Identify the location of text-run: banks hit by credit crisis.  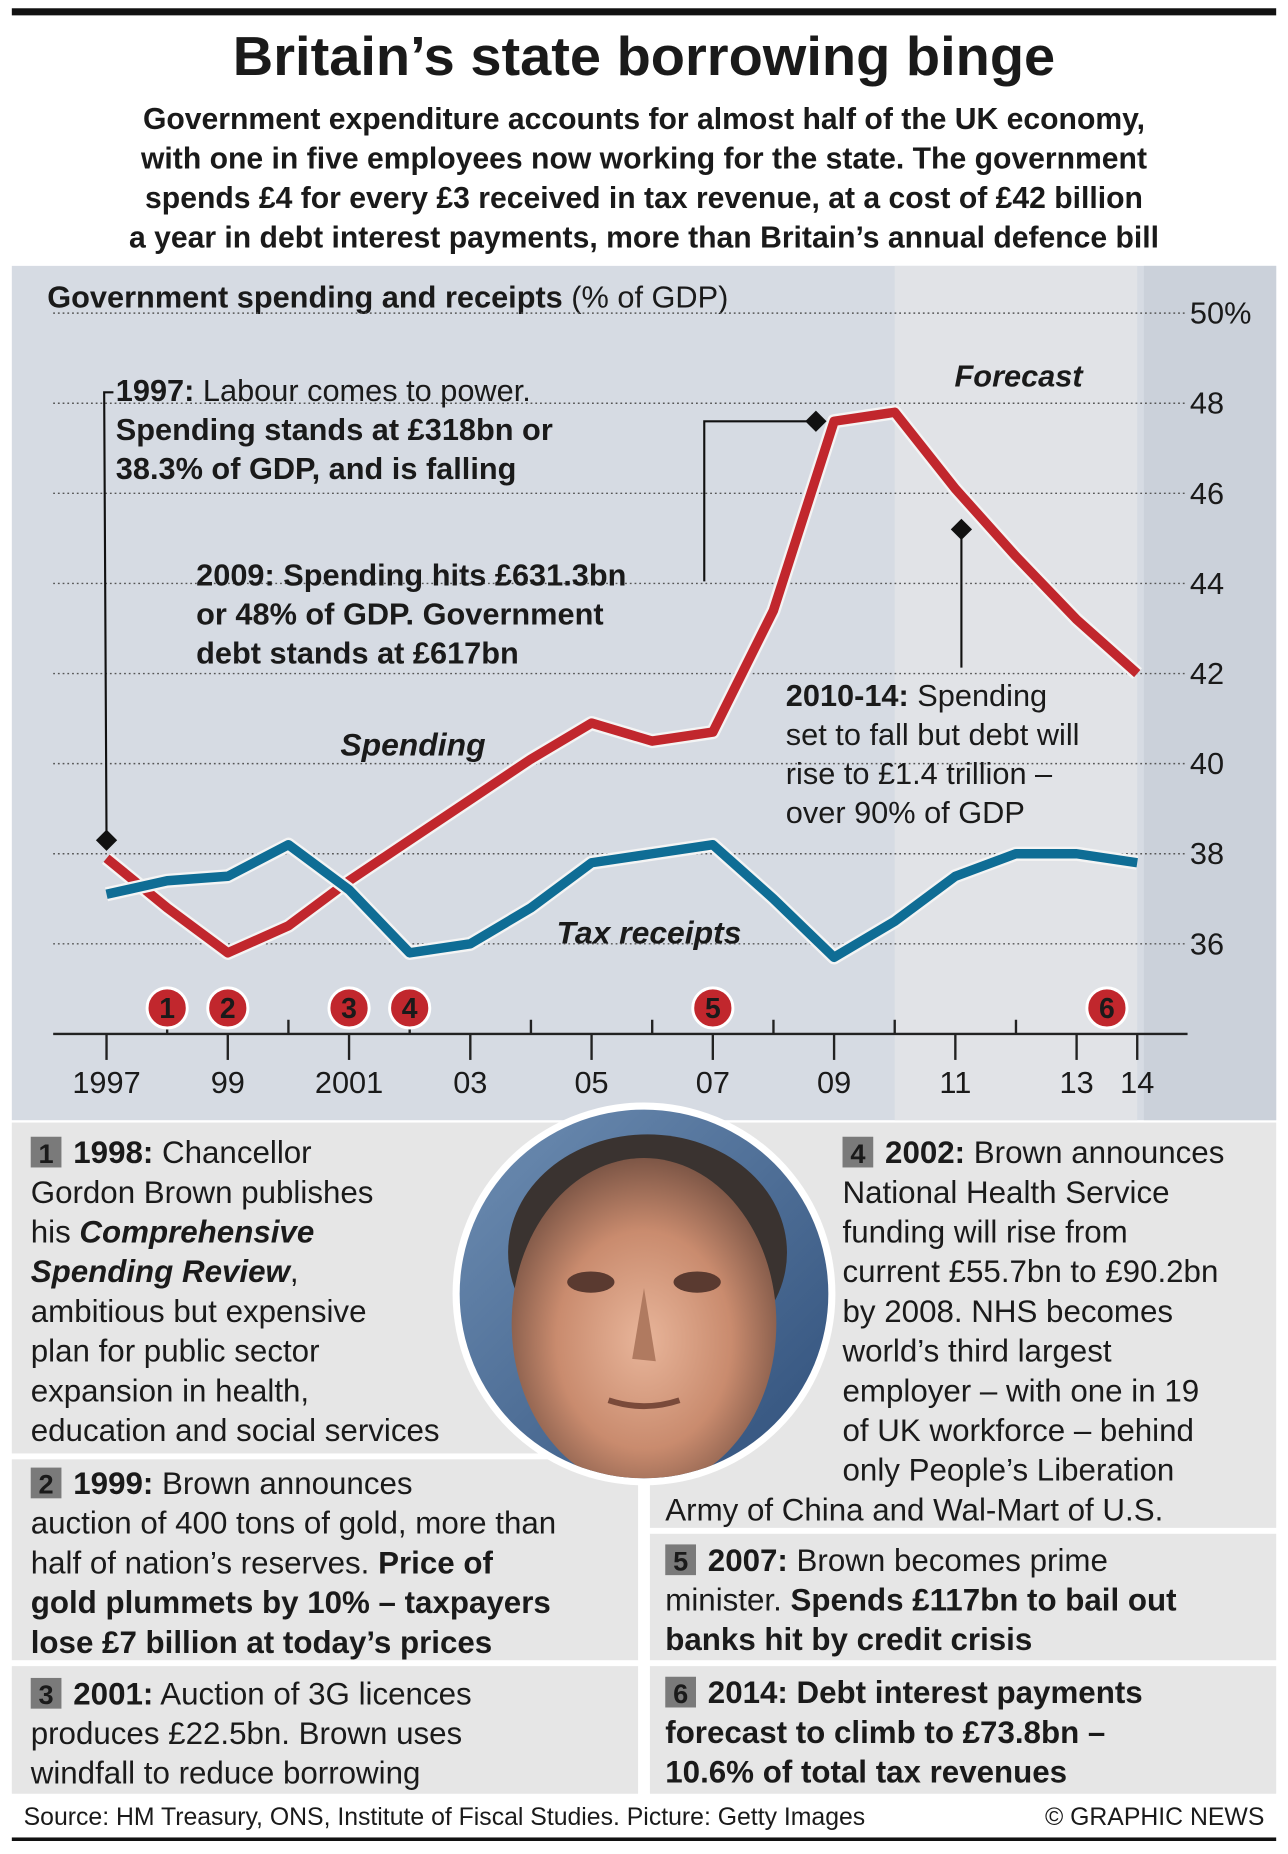
(848, 1639).